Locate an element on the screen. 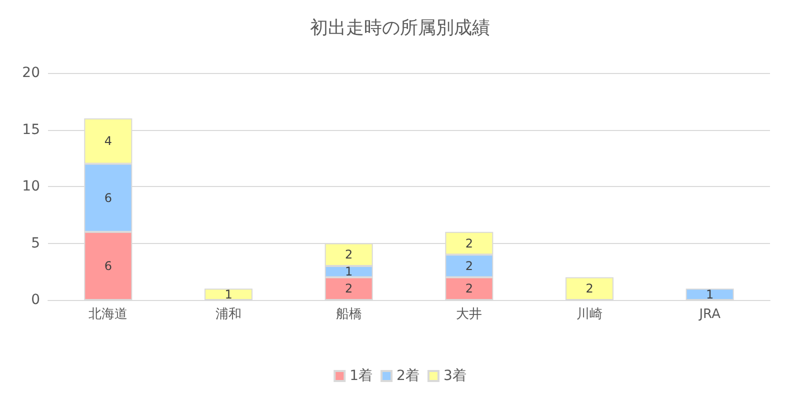 The width and height of the screenshot is (800, 400). x-tick-label: 浦和 is located at coordinates (229, 314).